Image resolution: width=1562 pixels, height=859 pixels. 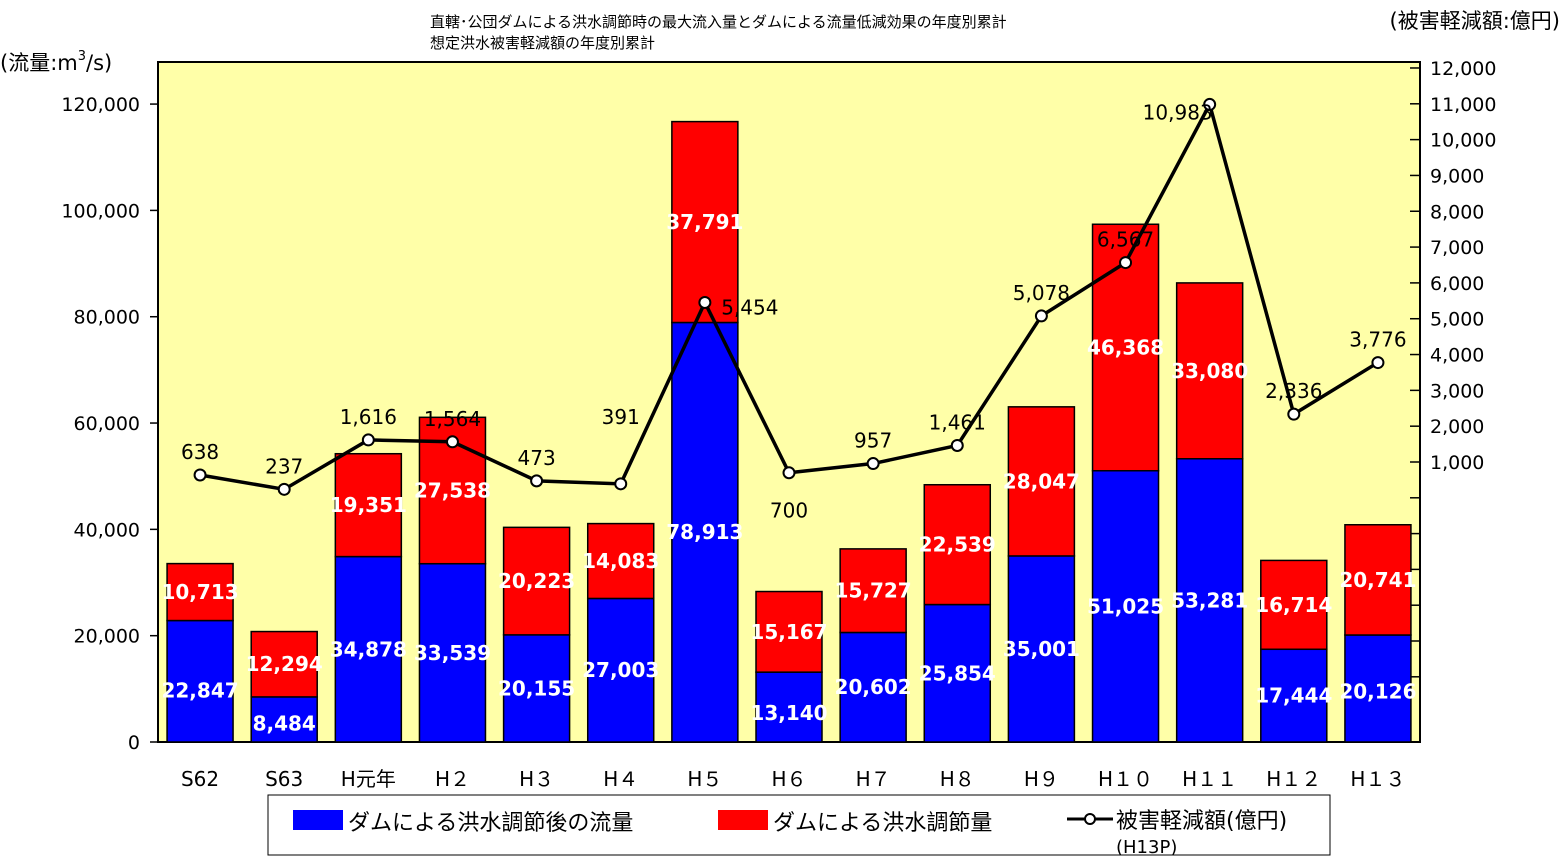 I want to click on bar-value-label-blue: 17,444, so click(x=1293, y=696).